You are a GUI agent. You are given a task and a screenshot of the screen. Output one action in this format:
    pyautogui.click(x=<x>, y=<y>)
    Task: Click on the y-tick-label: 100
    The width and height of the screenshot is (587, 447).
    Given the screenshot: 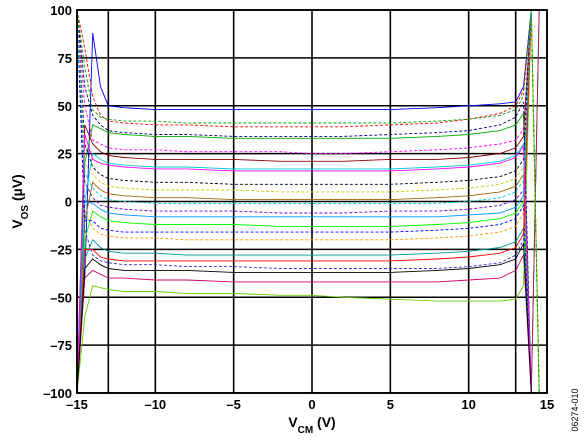 What is the action you would take?
    pyautogui.click(x=61, y=10)
    